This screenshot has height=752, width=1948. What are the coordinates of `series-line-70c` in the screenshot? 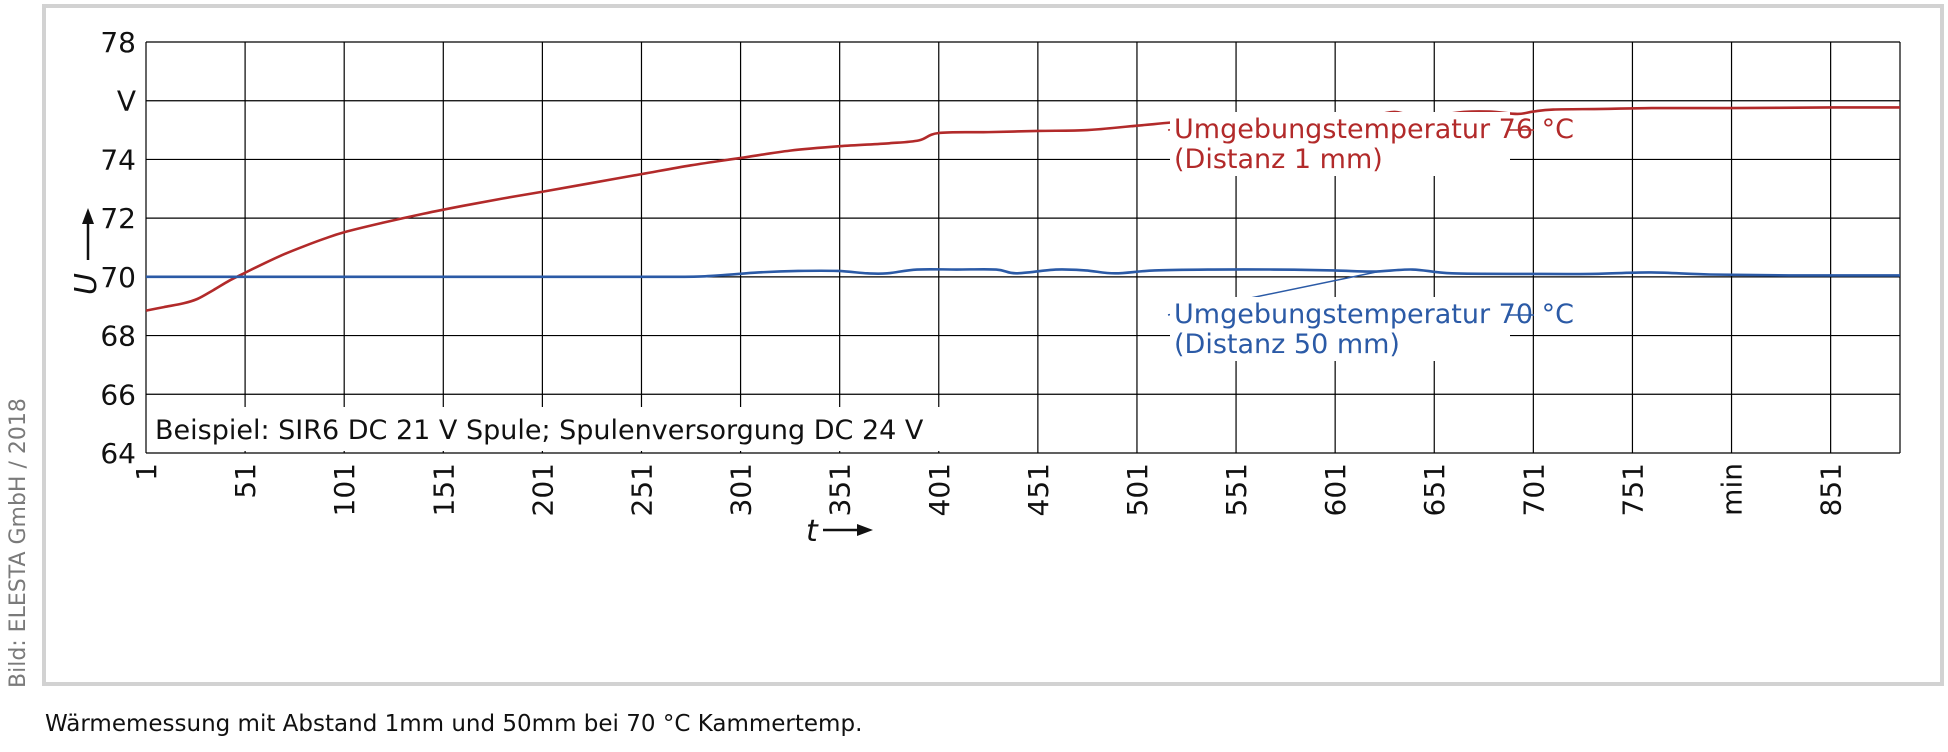 It's located at (1023, 273).